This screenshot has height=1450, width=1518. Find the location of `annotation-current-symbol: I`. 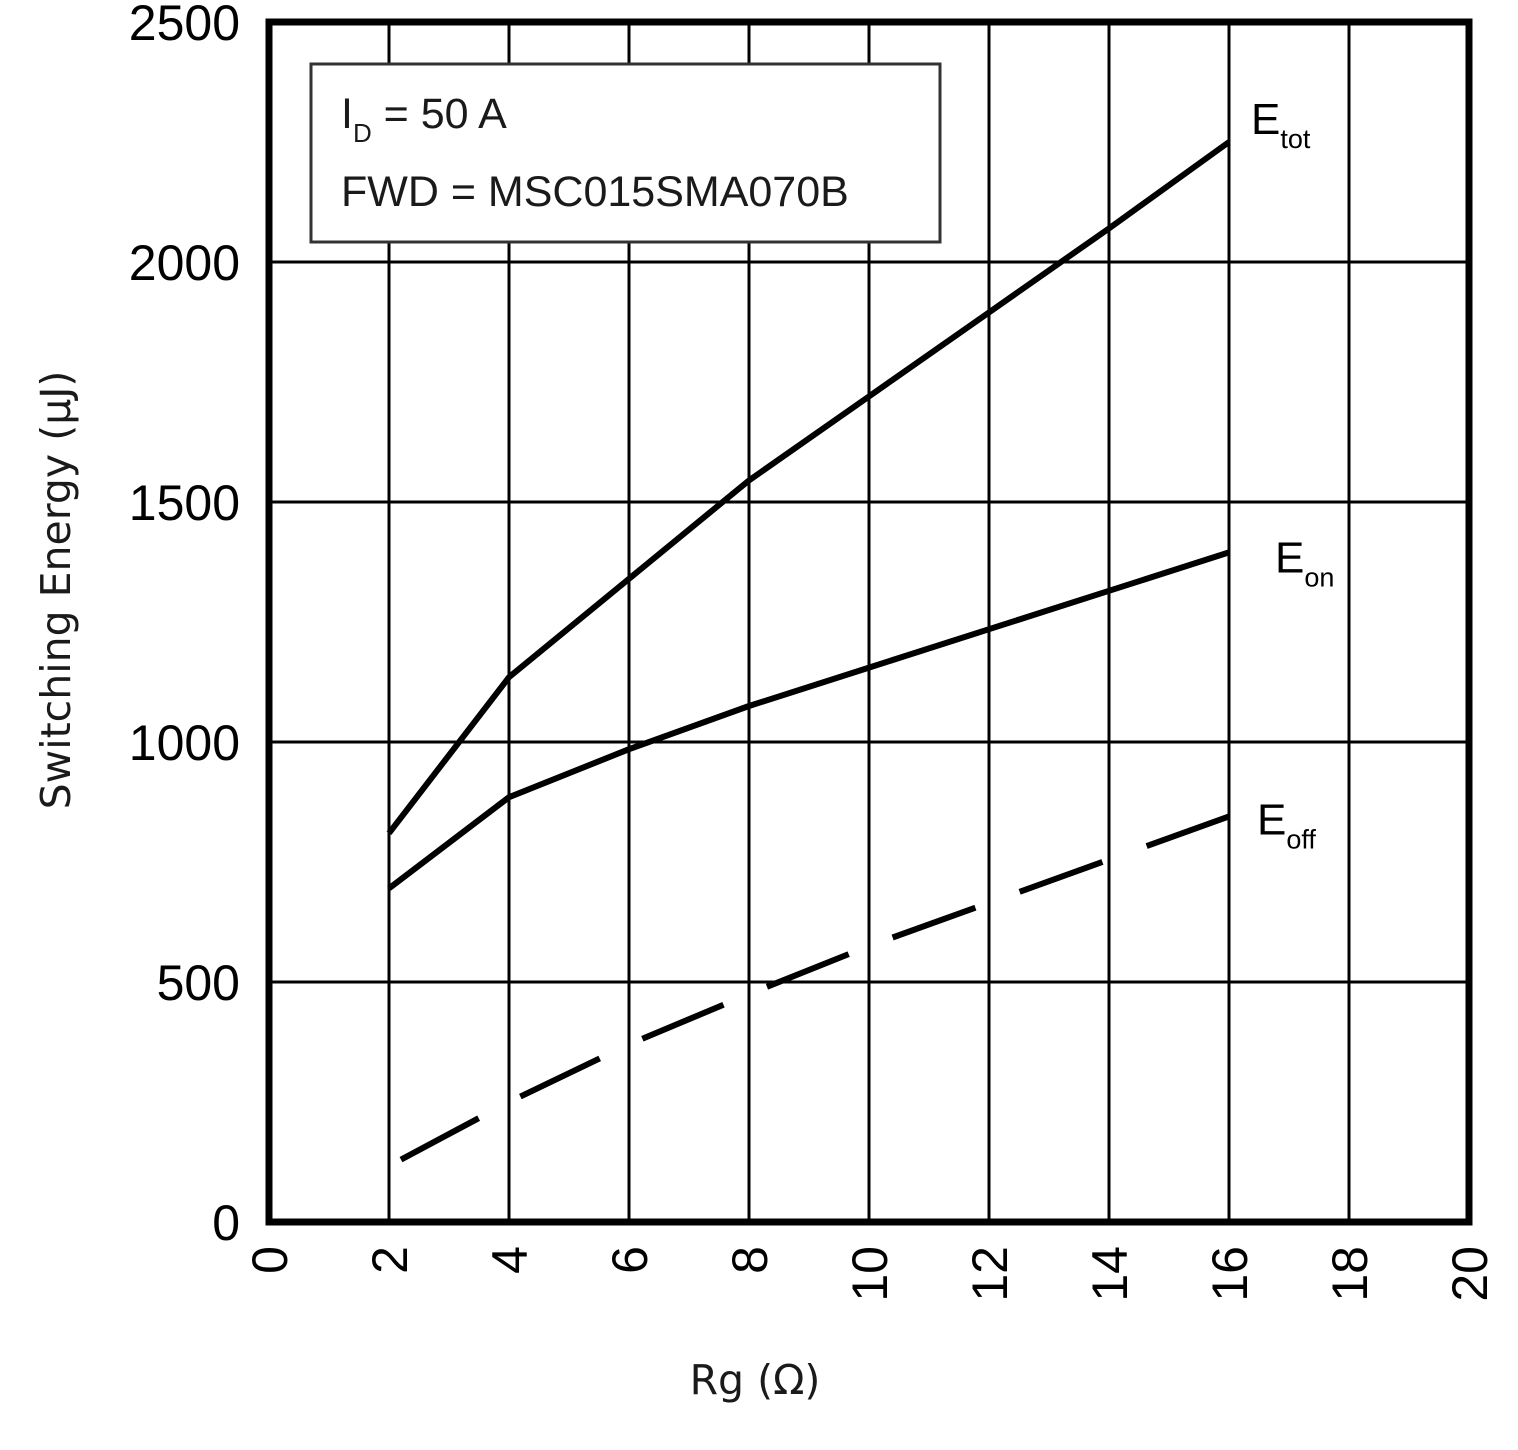

annotation-current-symbol: I is located at coordinates (347, 114).